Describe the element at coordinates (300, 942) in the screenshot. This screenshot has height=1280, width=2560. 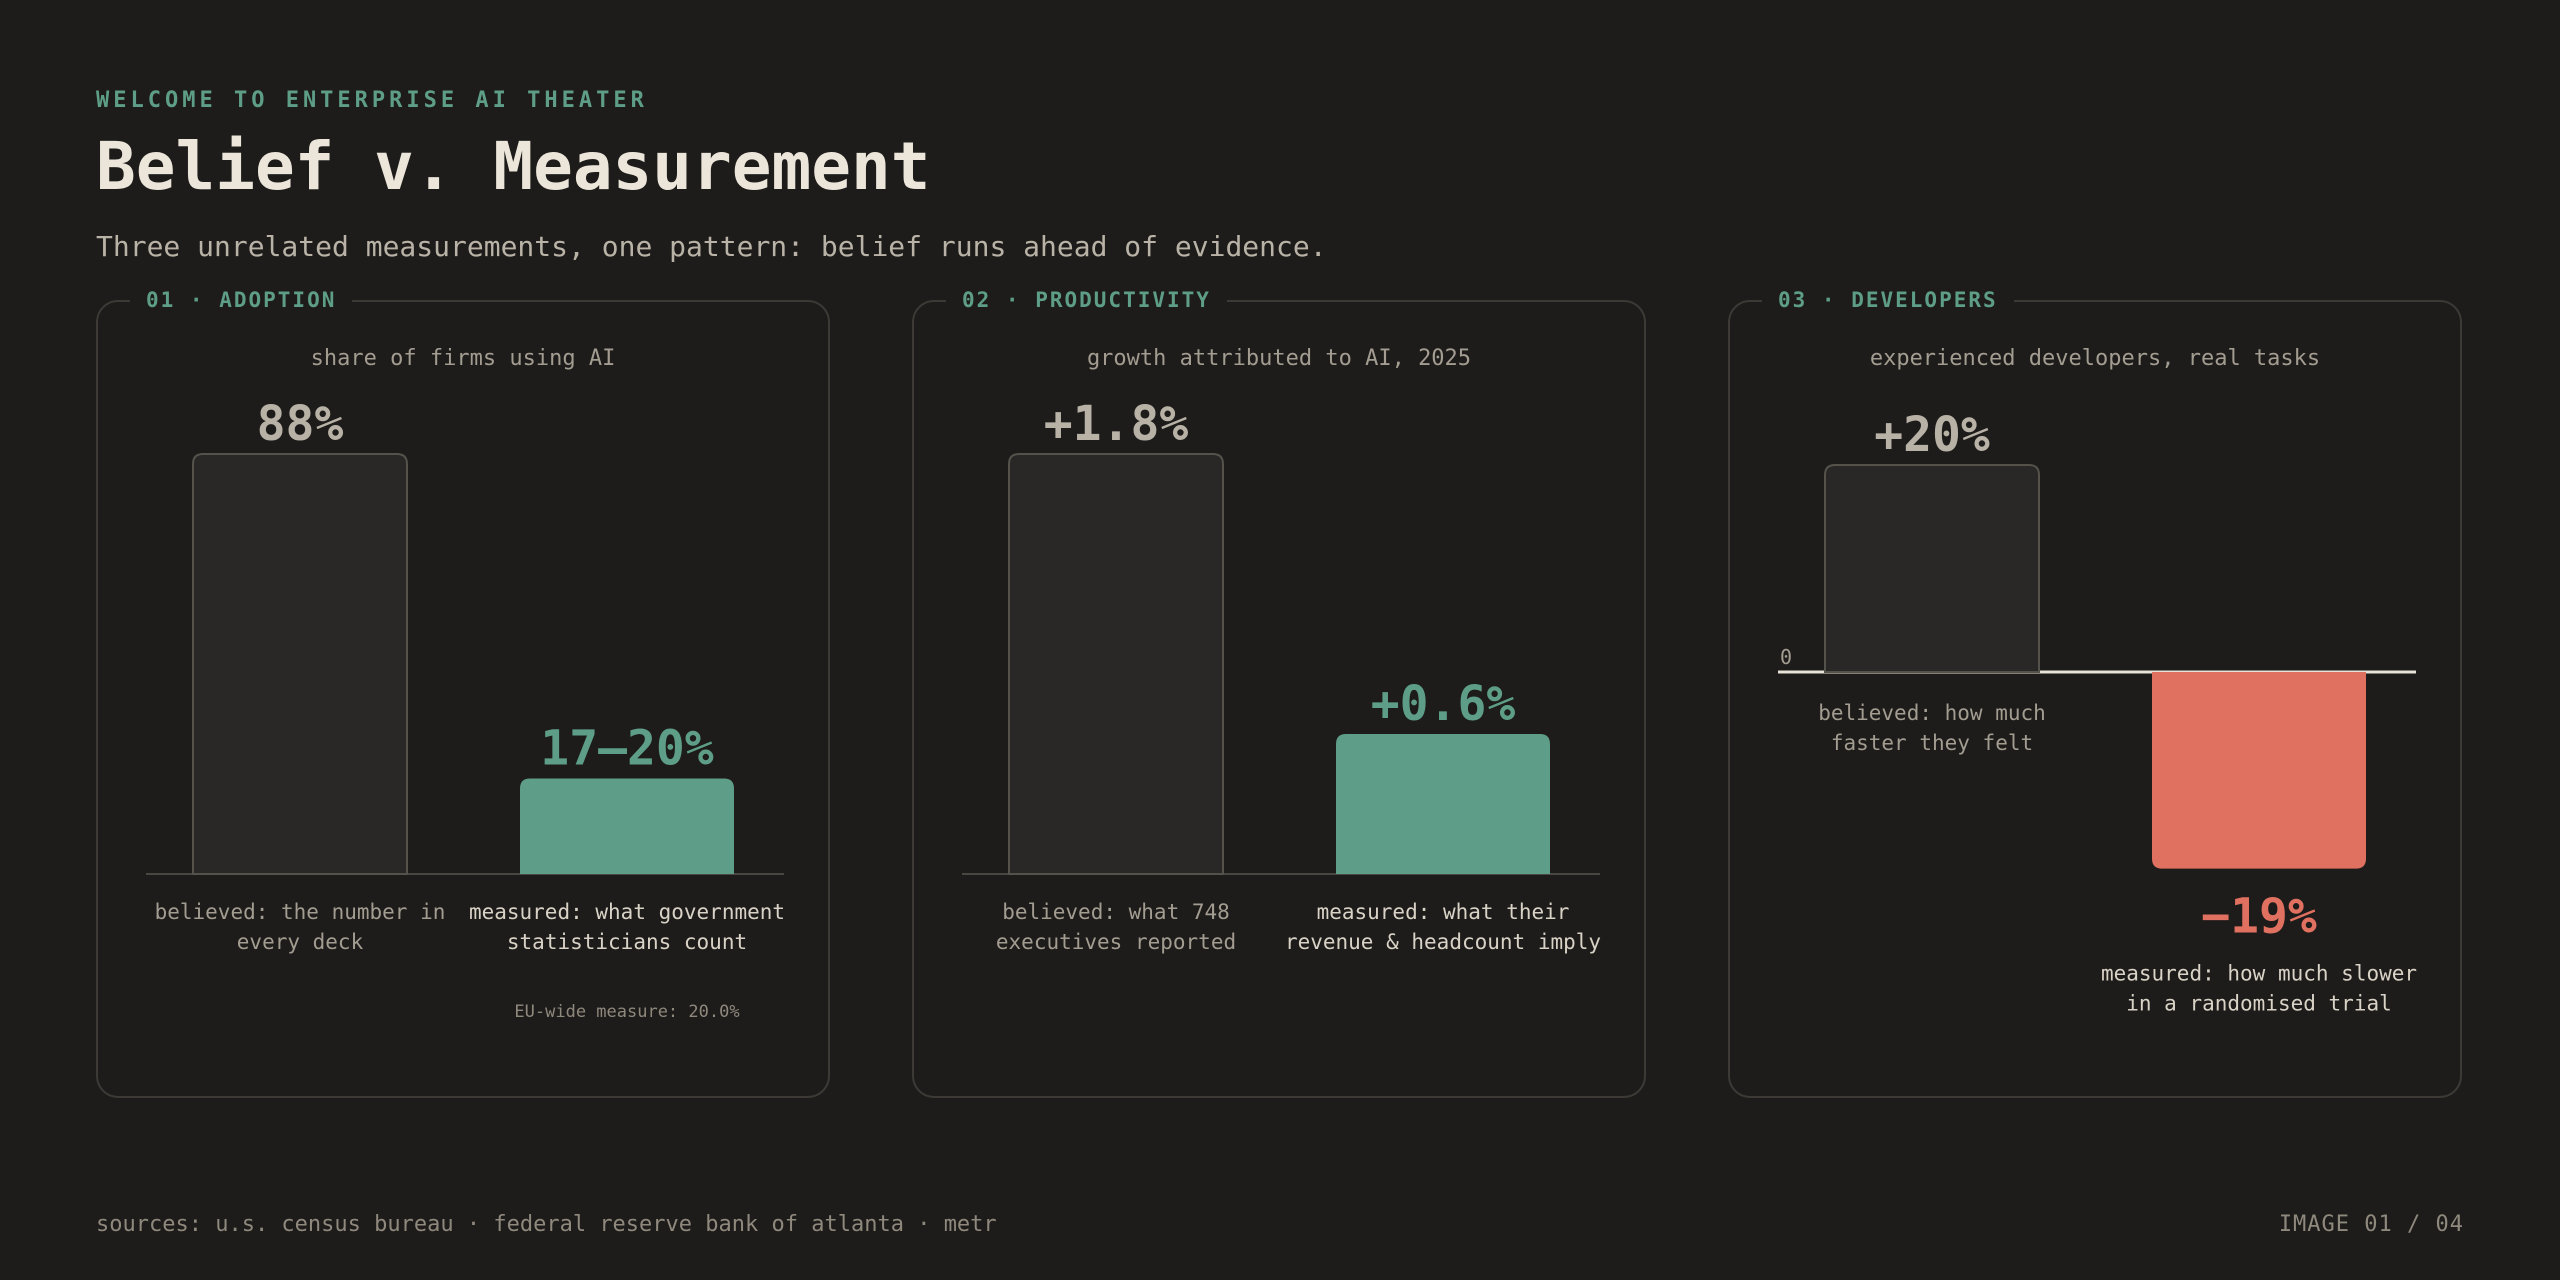
I see `bar-description: every deck` at that location.